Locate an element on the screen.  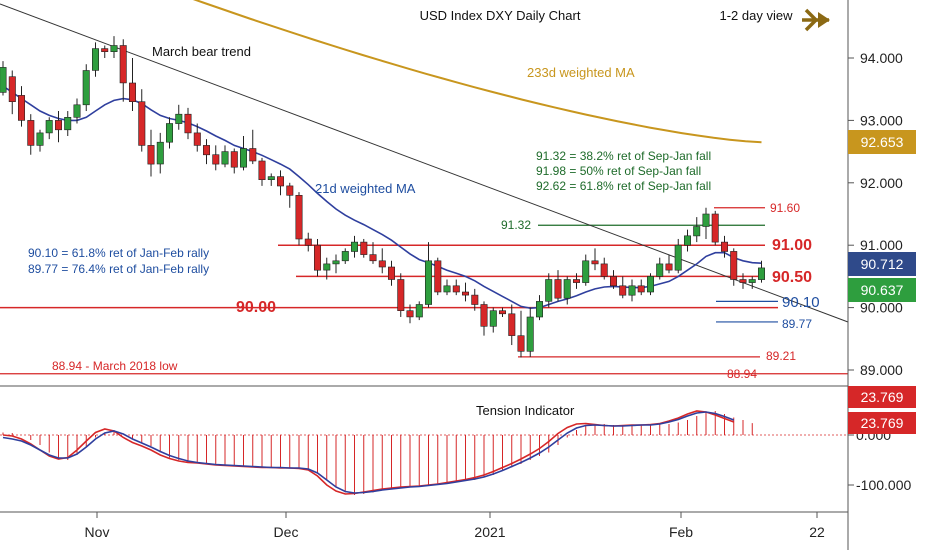
x-tick-label: Nov is located at coordinates (97, 532).